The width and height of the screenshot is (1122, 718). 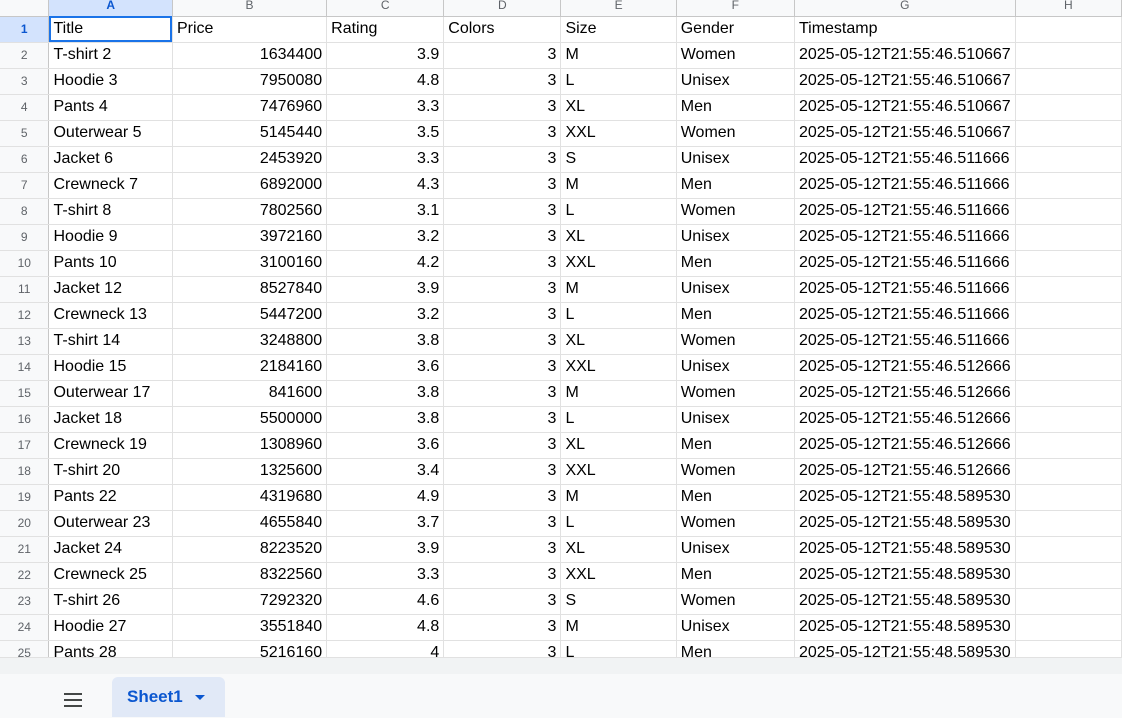 What do you see at coordinates (385, 445) in the screenshot?
I see `cell-c: 3.6` at bounding box center [385, 445].